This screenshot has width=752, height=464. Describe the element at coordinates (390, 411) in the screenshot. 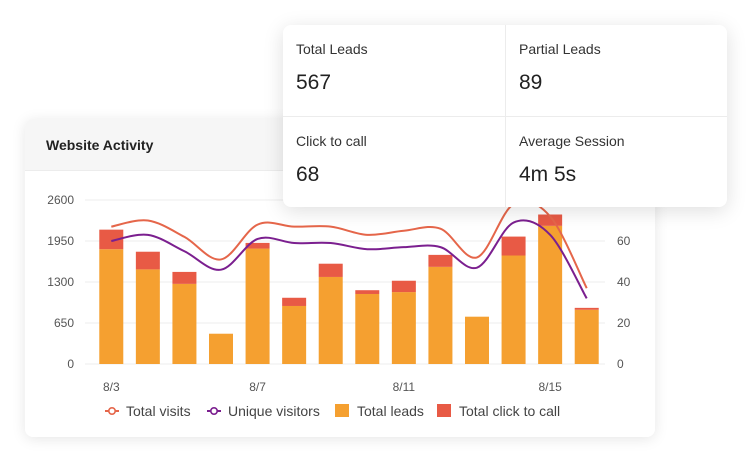

I see `legend-label: Total leads` at that location.